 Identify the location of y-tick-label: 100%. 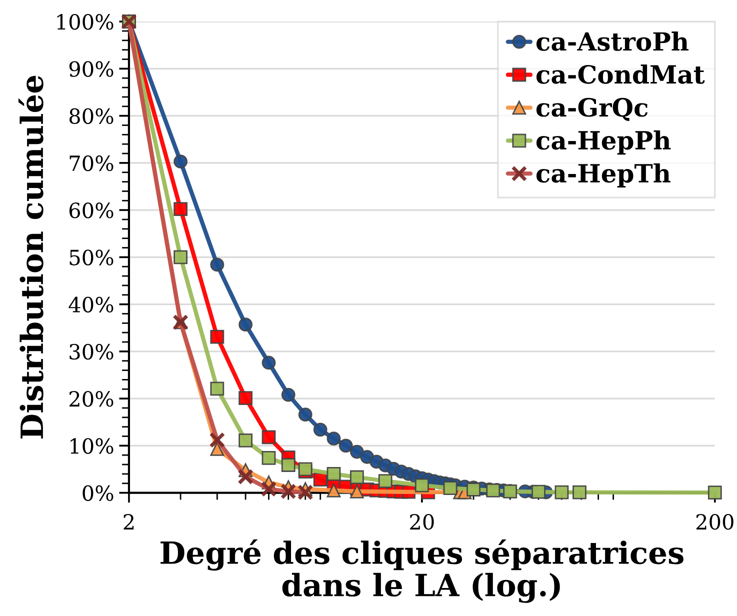
(85, 22).